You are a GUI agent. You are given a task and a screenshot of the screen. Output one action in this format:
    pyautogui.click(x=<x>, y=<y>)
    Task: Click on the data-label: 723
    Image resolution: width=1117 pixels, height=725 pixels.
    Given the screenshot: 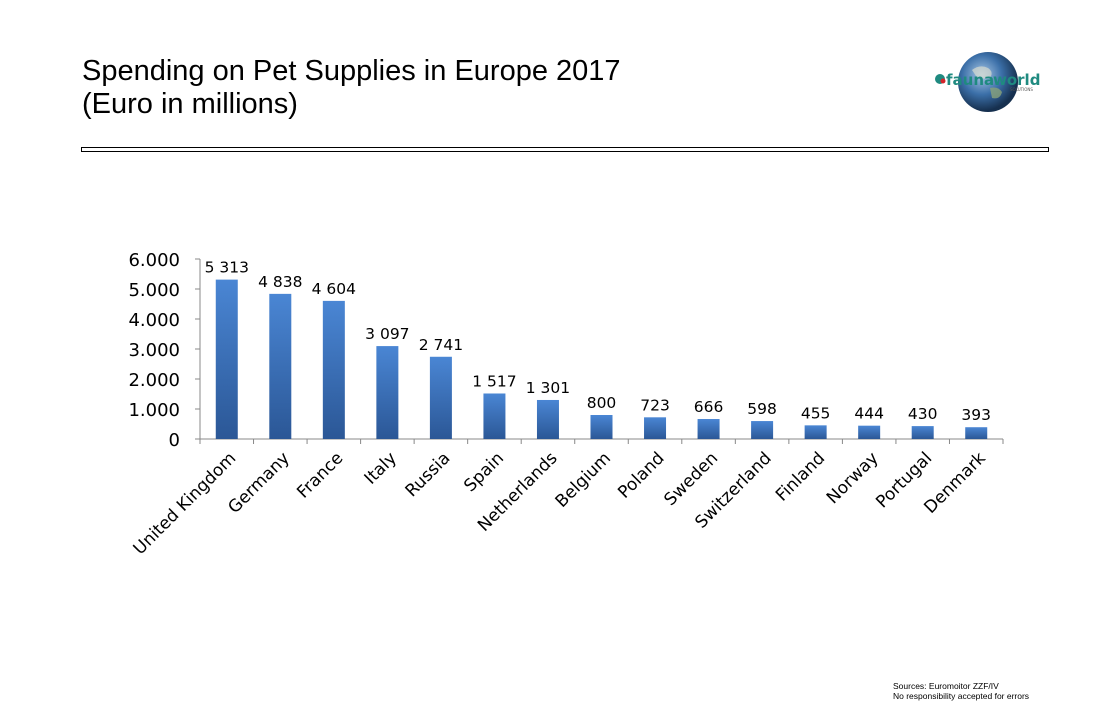 What is the action you would take?
    pyautogui.click(x=655, y=405)
    